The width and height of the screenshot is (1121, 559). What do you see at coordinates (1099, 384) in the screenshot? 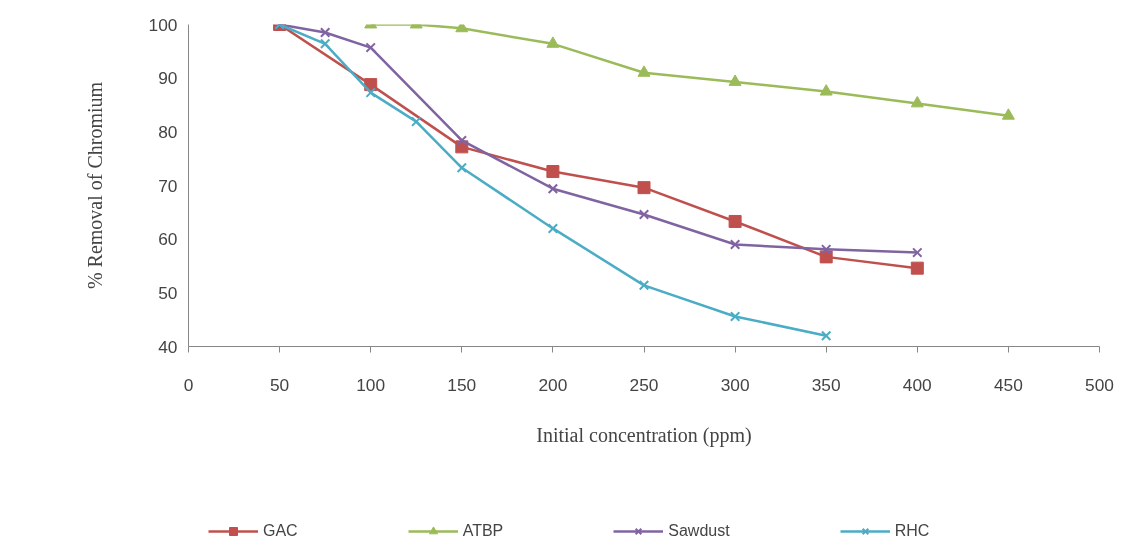
I see `x-tick-label: 500` at bounding box center [1099, 384].